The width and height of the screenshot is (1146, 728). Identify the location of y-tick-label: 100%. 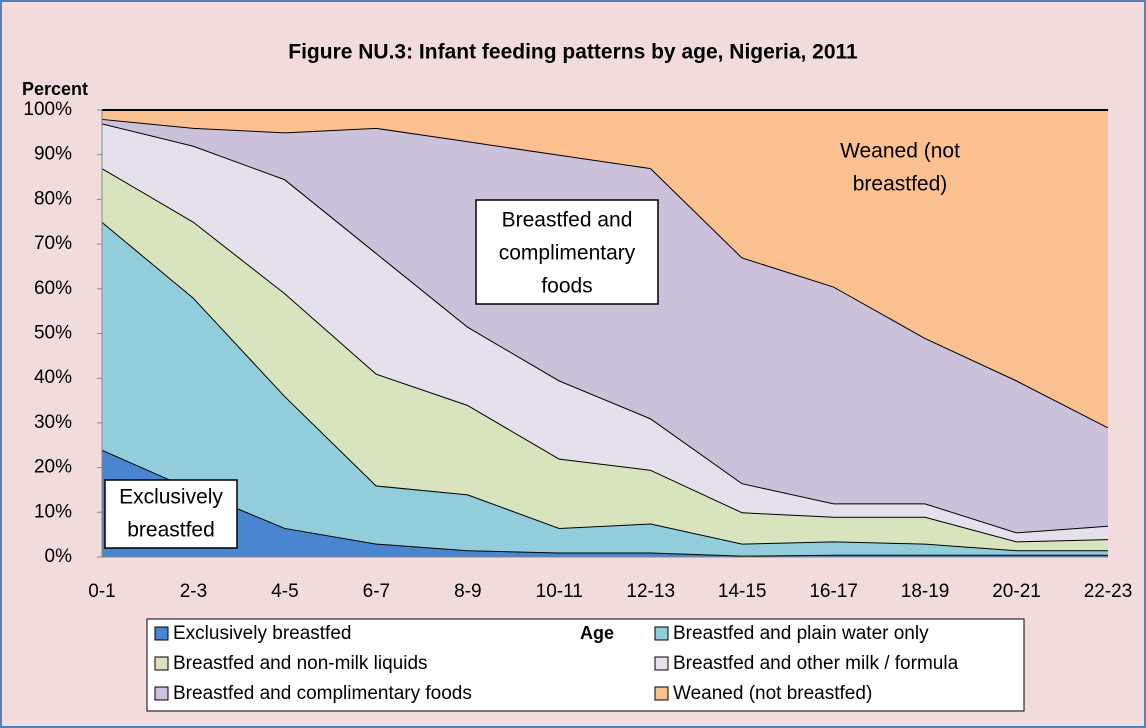
(47, 109).